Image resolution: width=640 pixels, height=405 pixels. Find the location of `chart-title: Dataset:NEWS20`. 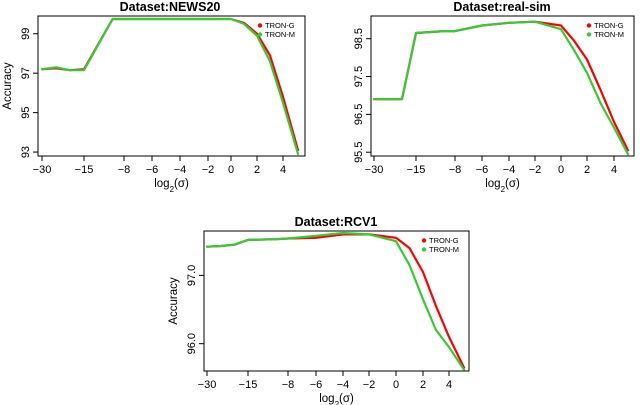

chart-title: Dataset:NEWS20 is located at coordinates (170, 7).